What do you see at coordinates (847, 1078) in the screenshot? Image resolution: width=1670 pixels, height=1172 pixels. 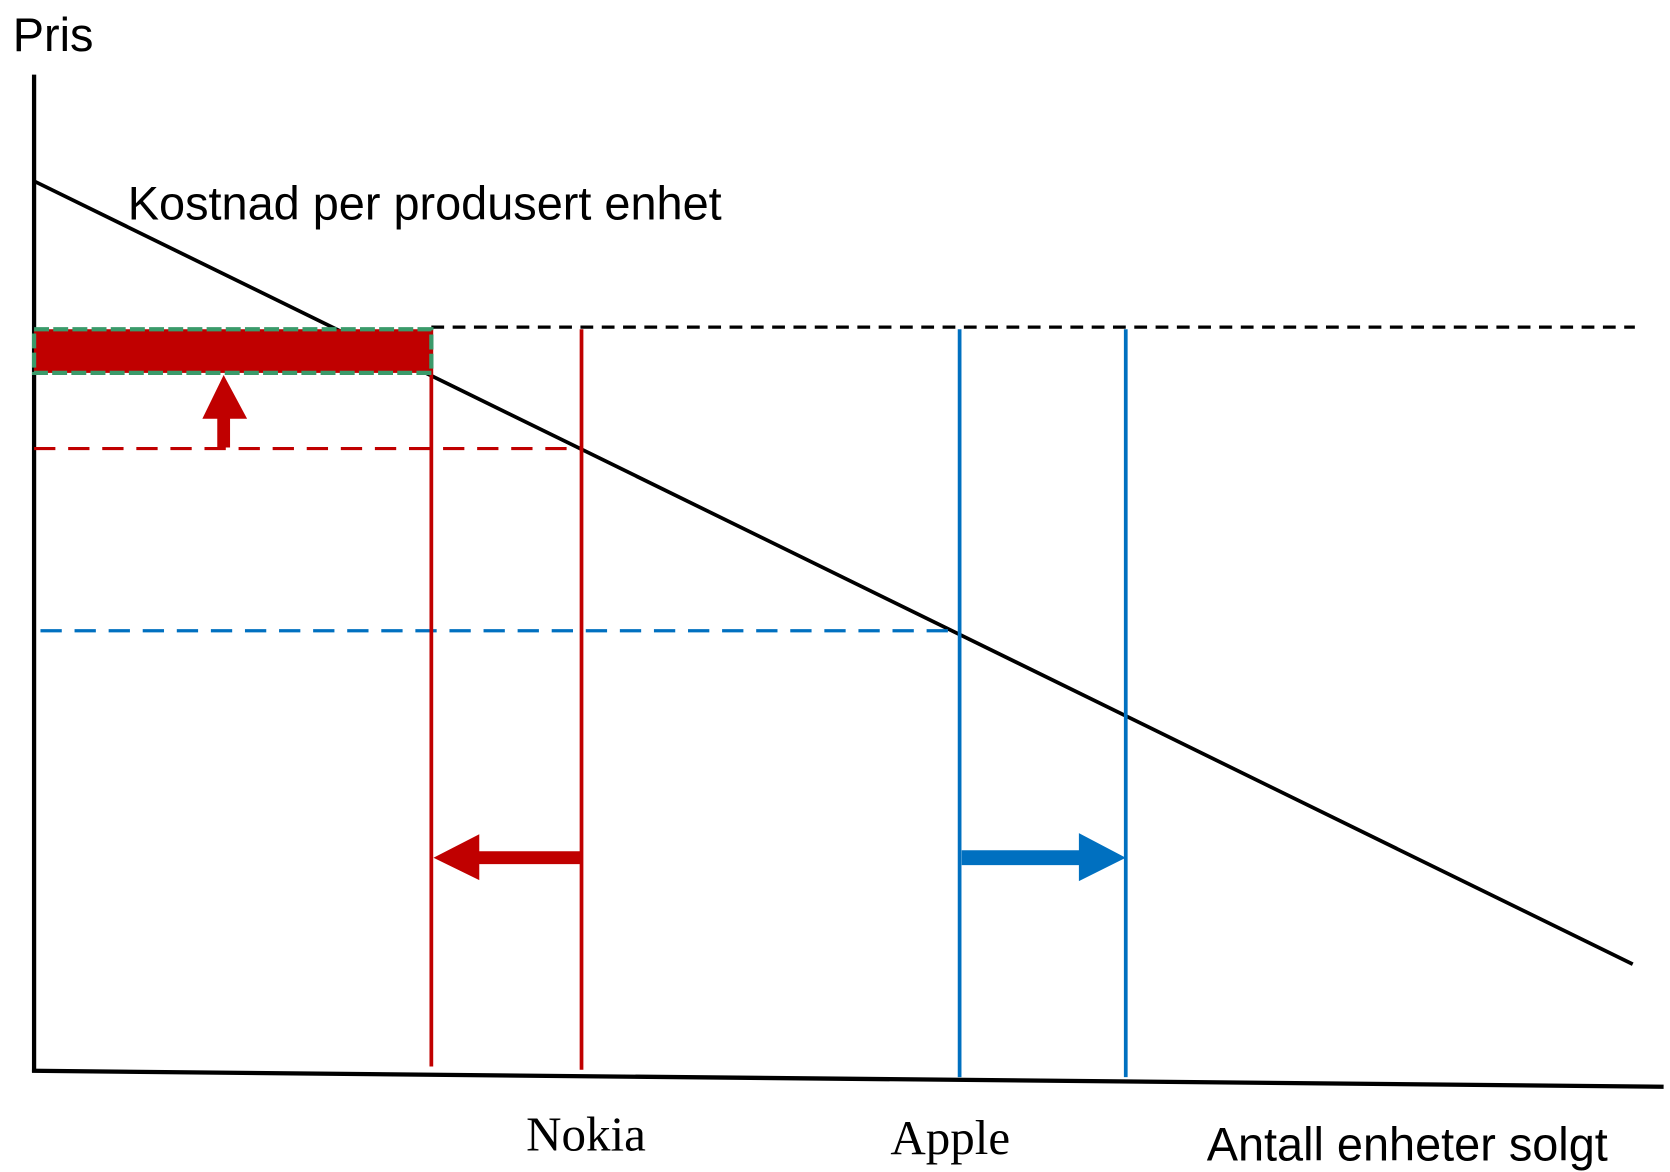 I see `x-axis` at bounding box center [847, 1078].